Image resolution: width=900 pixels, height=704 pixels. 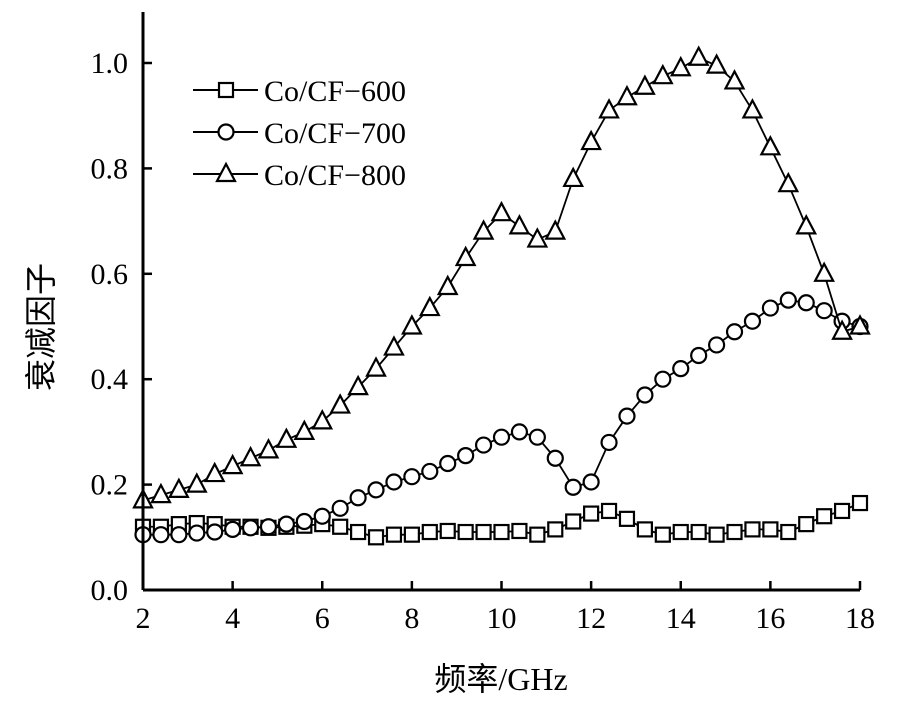 I want to click on x-tick-label: 8, so click(x=411, y=618).